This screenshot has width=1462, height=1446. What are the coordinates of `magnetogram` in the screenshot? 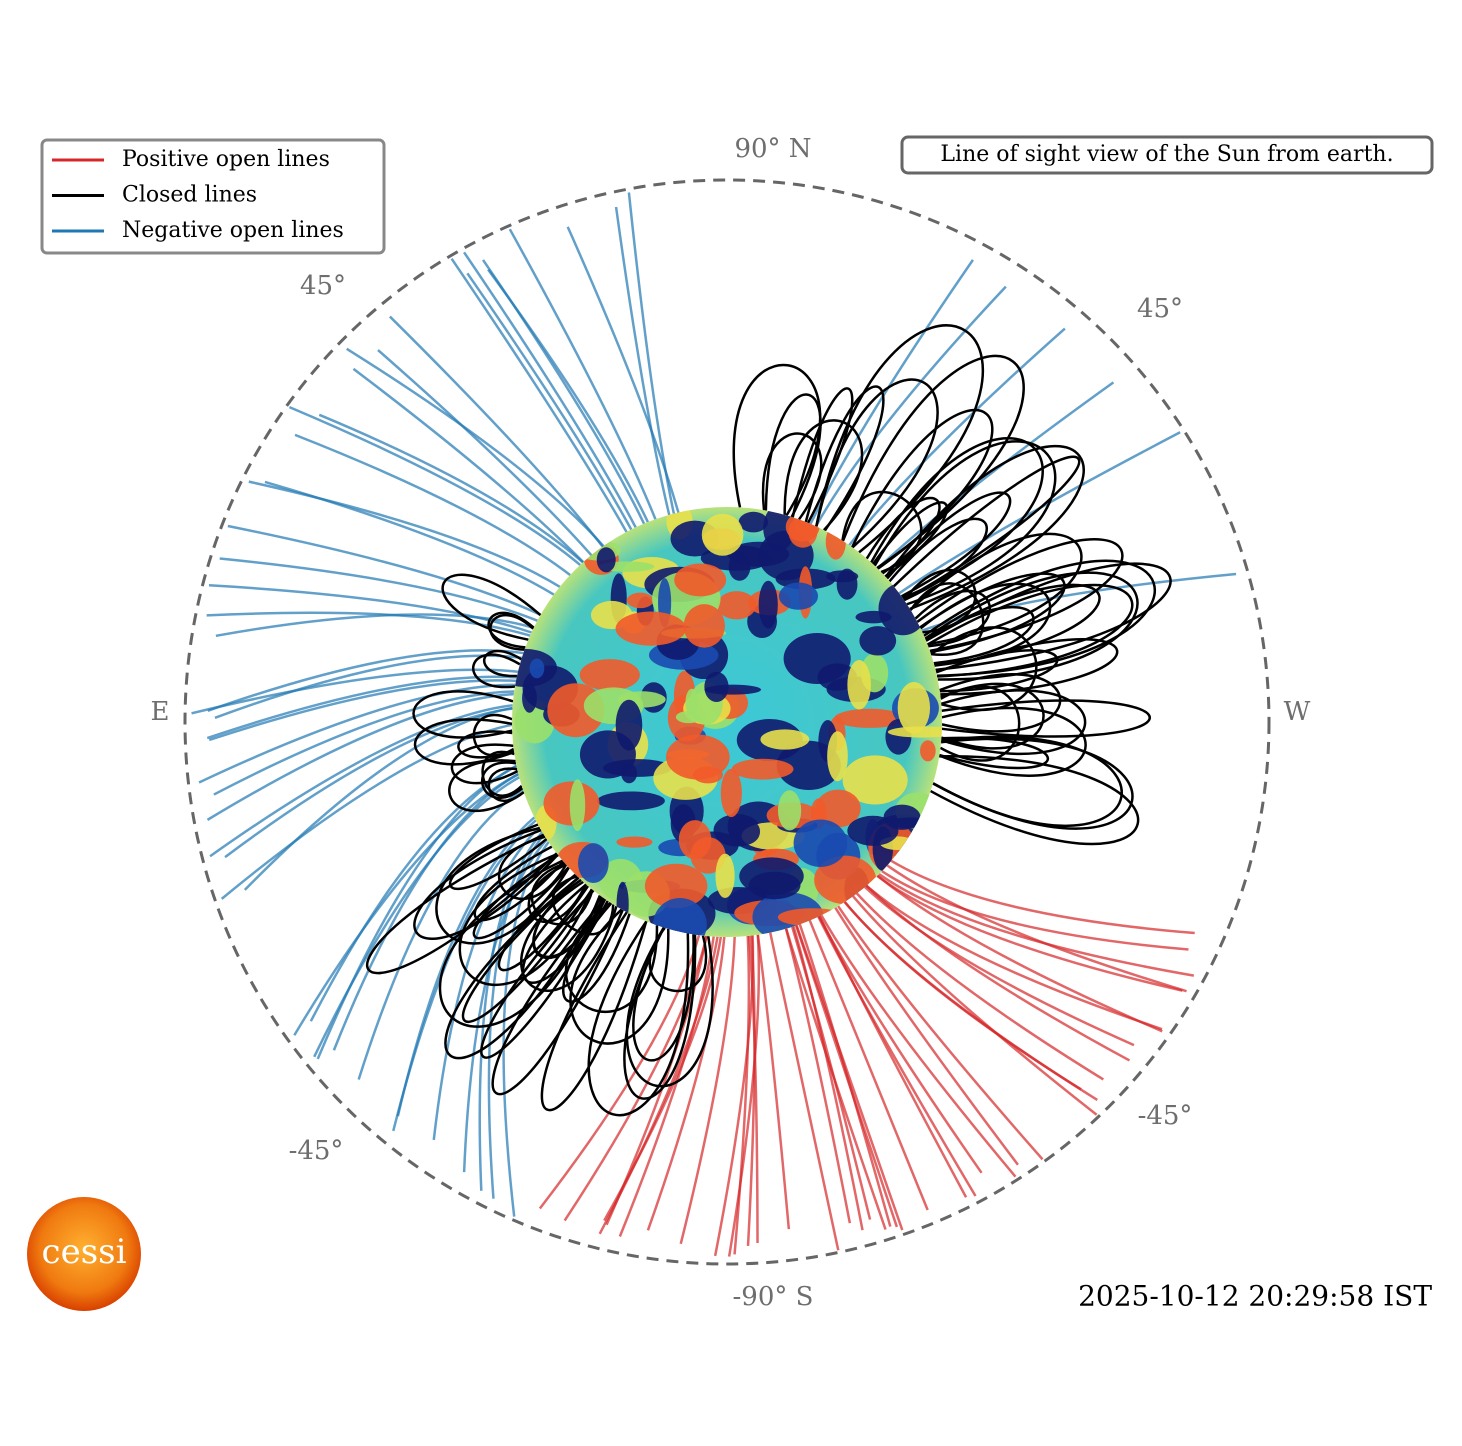 It's located at (727, 722).